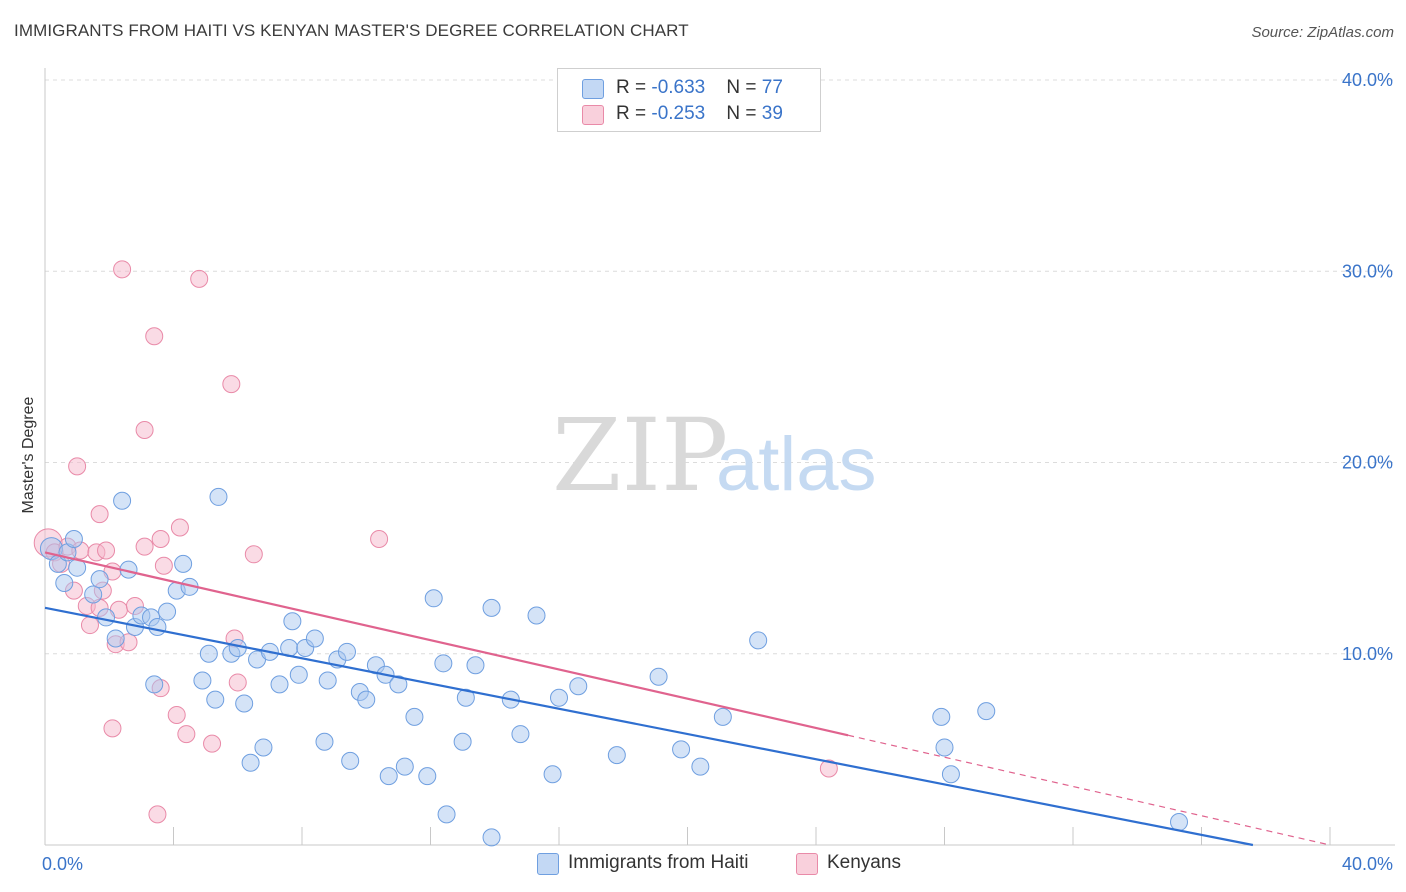 This screenshot has width=1406, height=892. Describe the element at coordinates (1367, 463) in the screenshot. I see `y-tick-label: 20.0%` at that location.